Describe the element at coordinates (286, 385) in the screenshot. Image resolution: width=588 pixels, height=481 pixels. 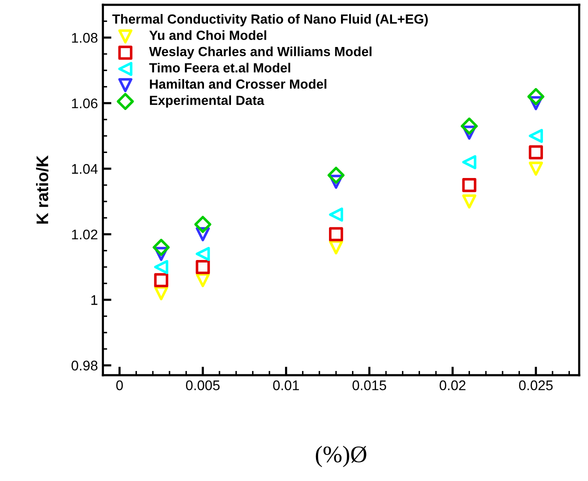
I see `x-tick-label: 0.01` at that location.